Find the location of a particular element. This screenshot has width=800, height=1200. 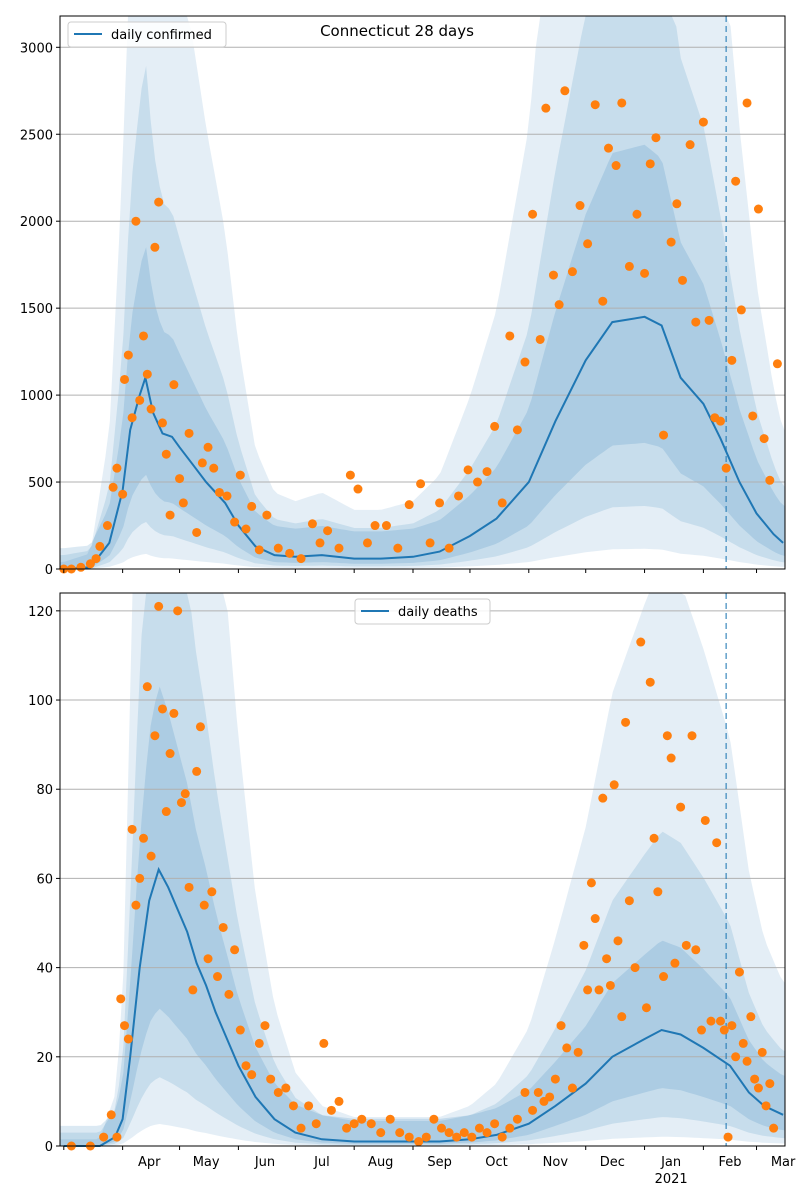

x-tick-label: Sep is located at coordinates (439, 1162).